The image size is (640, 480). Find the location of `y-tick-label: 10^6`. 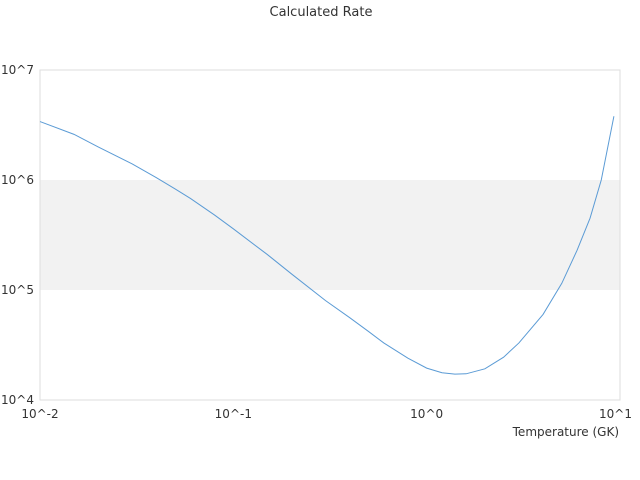

y-tick-label: 10^6 is located at coordinates (17, 180).